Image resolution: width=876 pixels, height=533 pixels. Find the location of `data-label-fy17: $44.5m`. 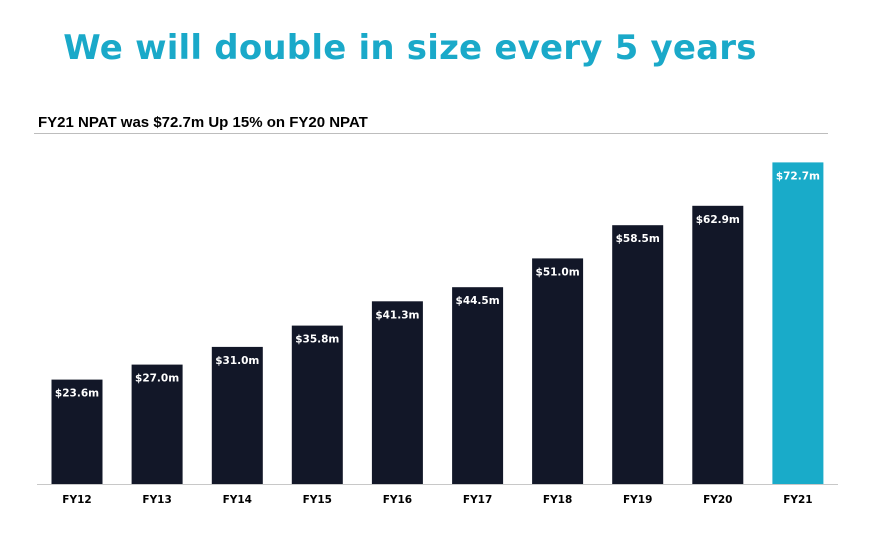

data-label-fy17: $44.5m is located at coordinates (478, 301).